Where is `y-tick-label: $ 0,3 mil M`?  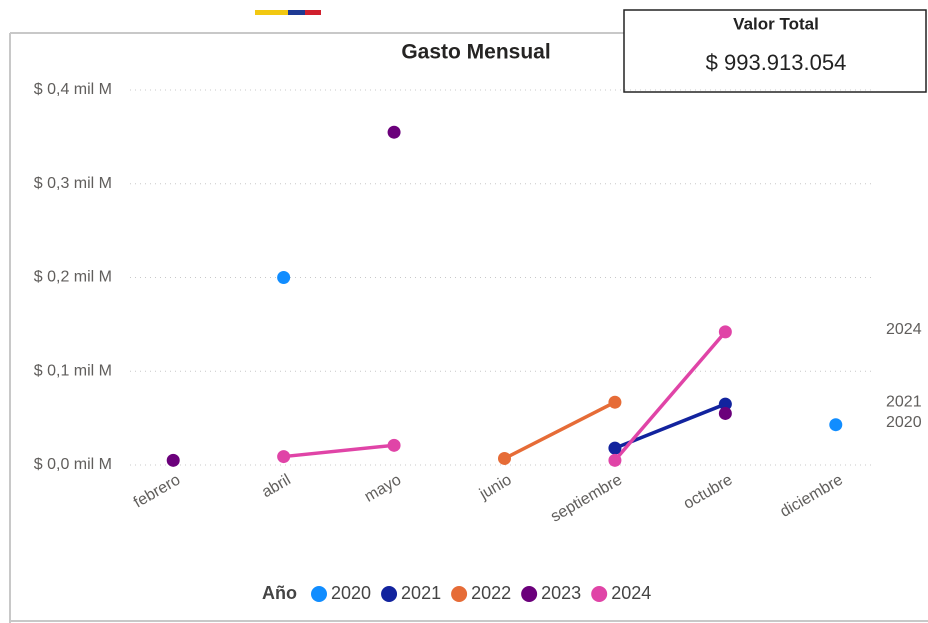
y-tick-label: $ 0,3 mil M is located at coordinates (73, 183).